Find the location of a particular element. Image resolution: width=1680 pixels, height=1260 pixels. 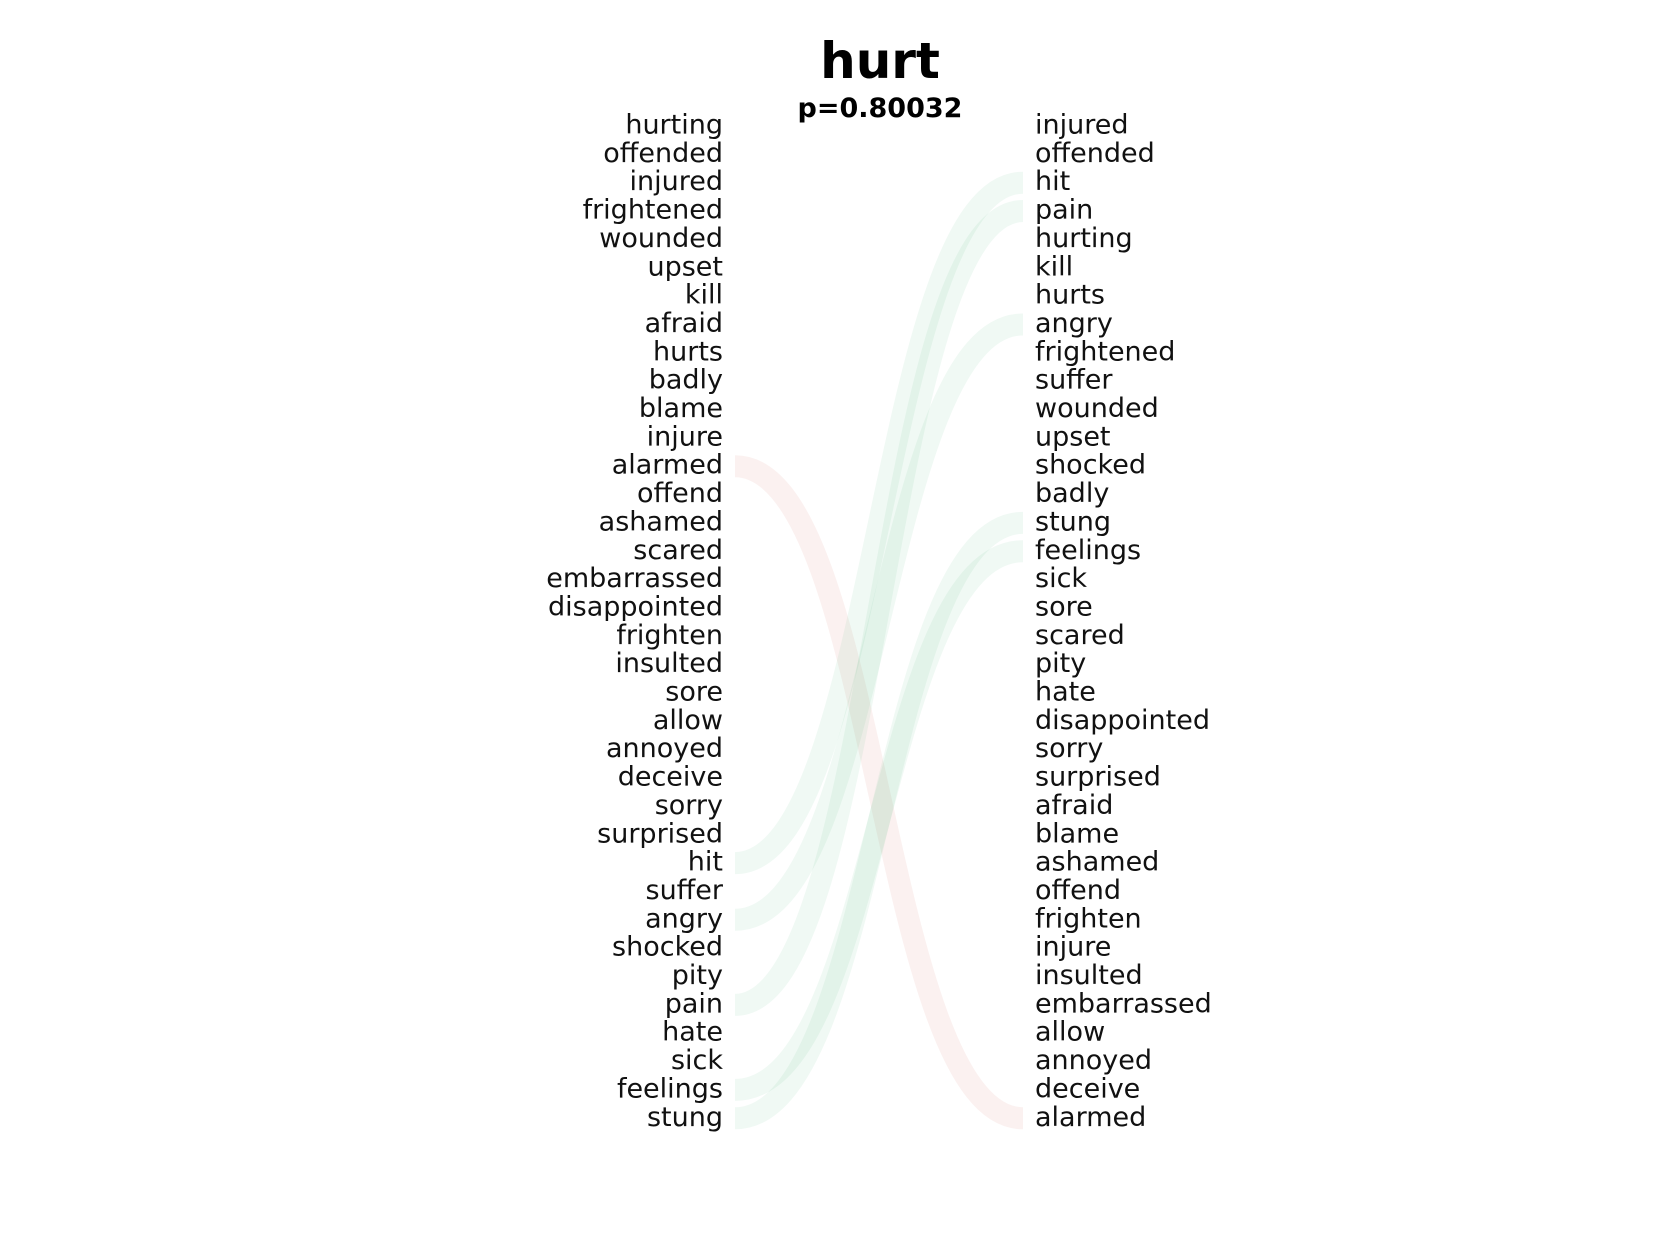

left-word-label: annoyed is located at coordinates (664, 748).